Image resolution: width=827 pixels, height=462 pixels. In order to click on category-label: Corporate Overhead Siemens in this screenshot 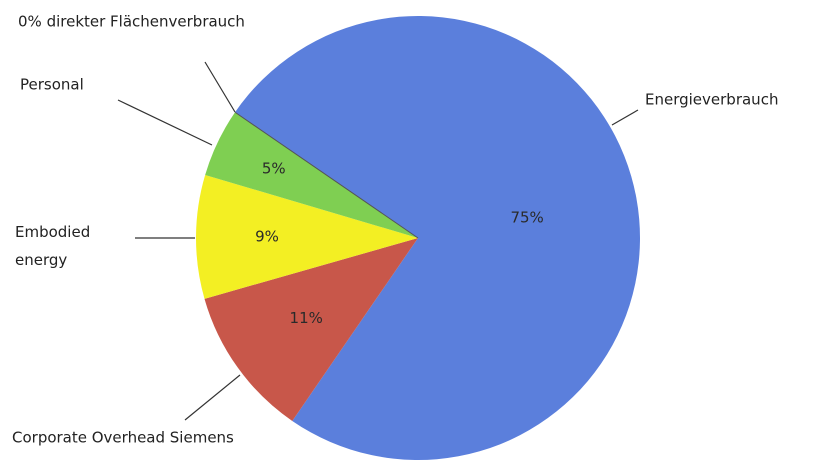, I will do `click(123, 438)`.